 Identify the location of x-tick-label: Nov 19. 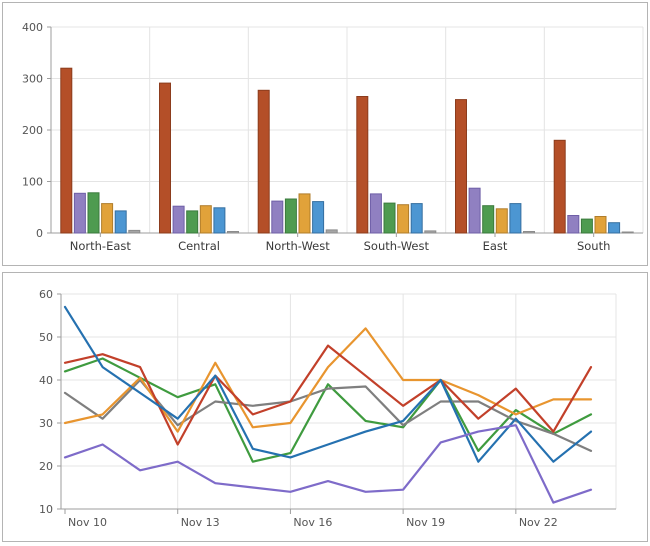
(425, 522).